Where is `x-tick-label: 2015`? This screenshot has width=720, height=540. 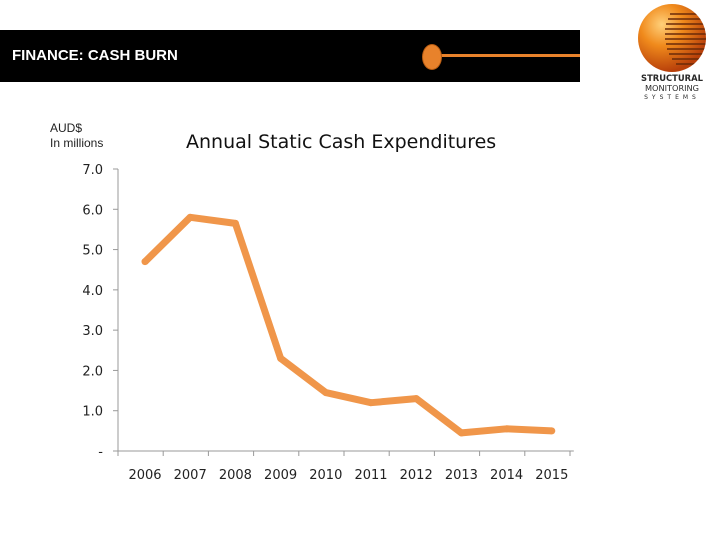 x-tick-label: 2015 is located at coordinates (551, 475).